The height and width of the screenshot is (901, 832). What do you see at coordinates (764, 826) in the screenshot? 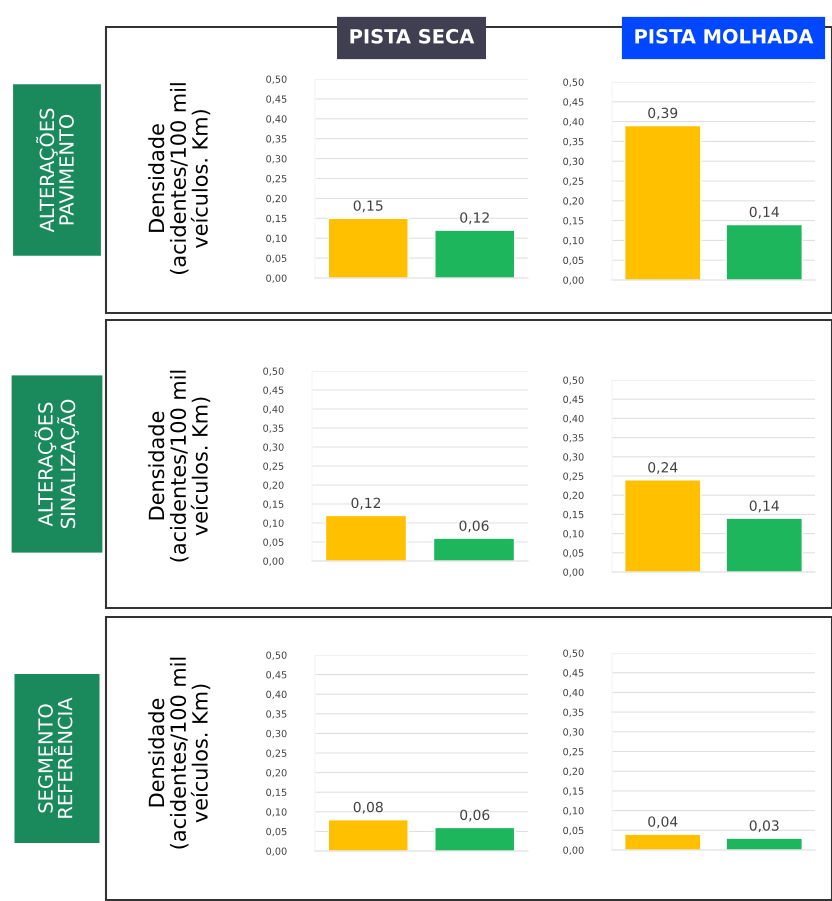
I see `data-label: 0,03` at bounding box center [764, 826].